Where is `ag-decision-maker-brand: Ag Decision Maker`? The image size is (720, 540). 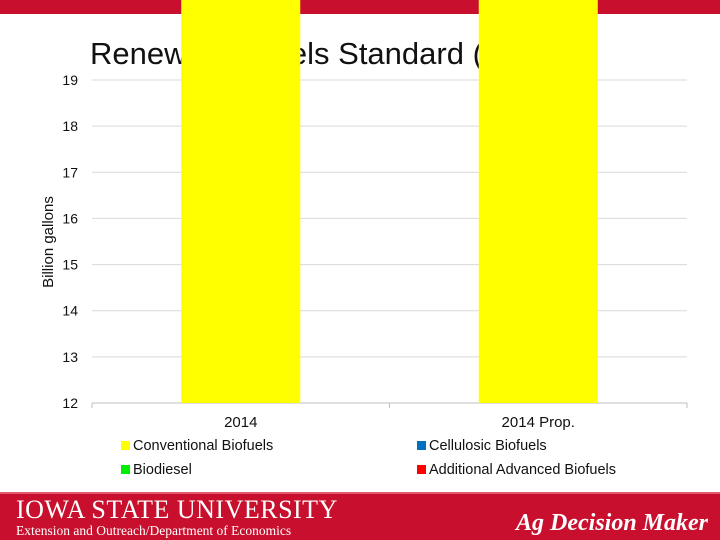 ag-decision-maker-brand: Ag Decision Maker is located at coordinates (612, 523).